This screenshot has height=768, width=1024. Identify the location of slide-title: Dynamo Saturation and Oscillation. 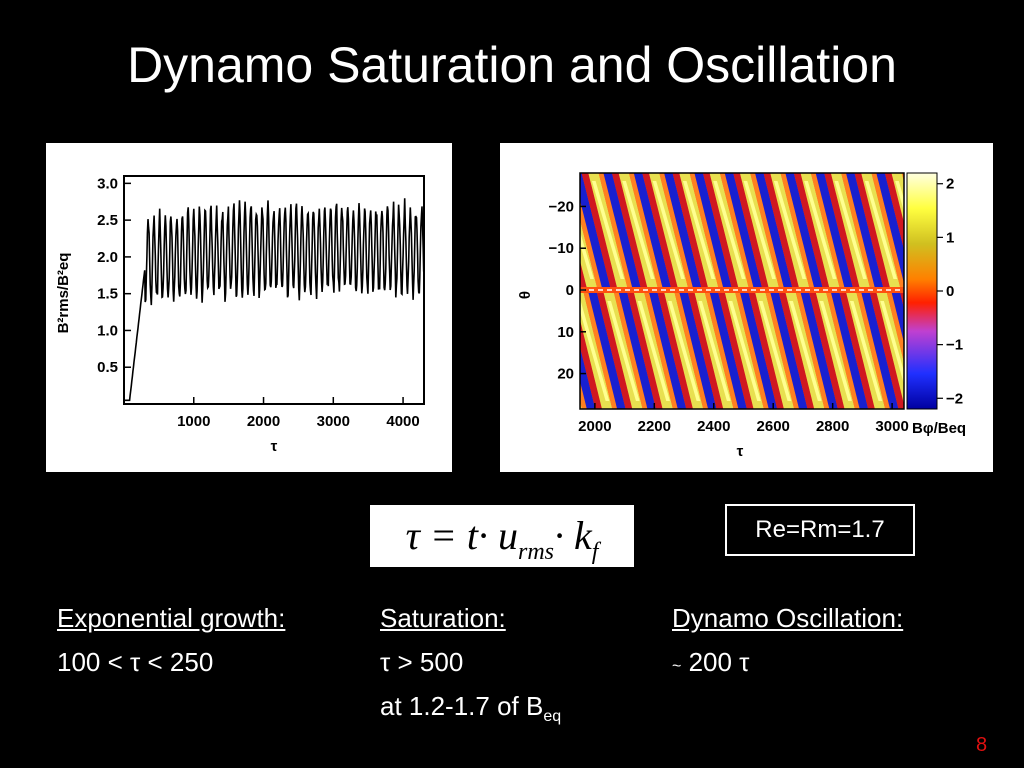
(512, 65).